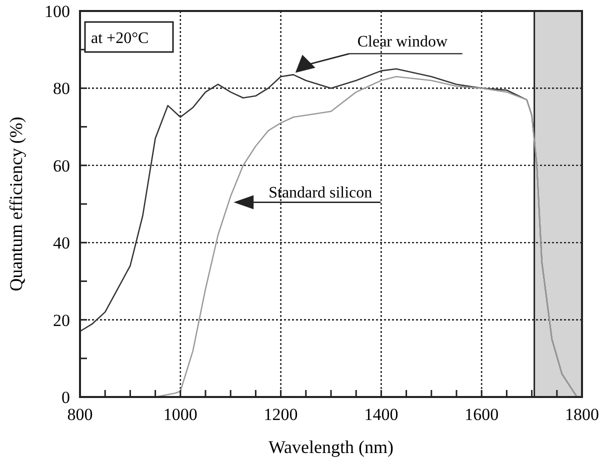 The width and height of the screenshot is (607, 465). I want to click on x-axis-title: Wavelength (nm), so click(331, 447).